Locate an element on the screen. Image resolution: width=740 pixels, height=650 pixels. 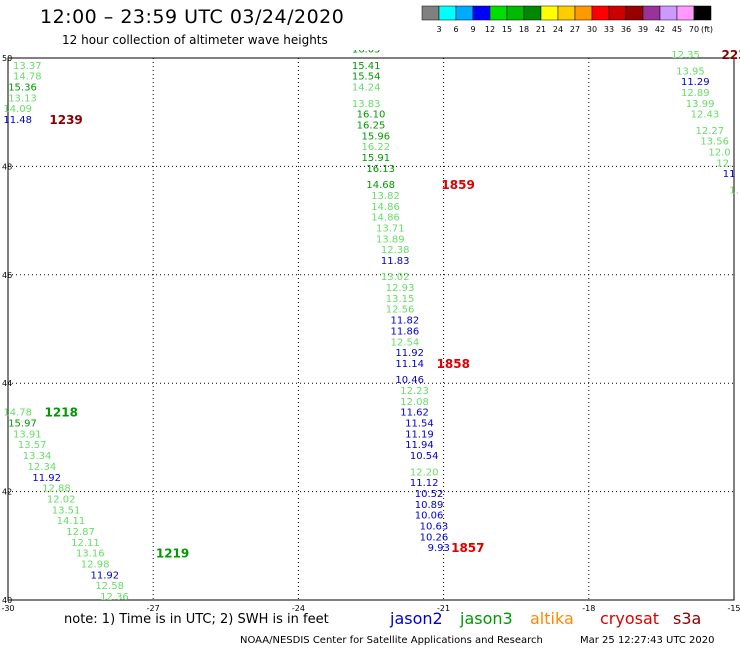
wave-height-value: 13.57 is located at coordinates (32, 445).